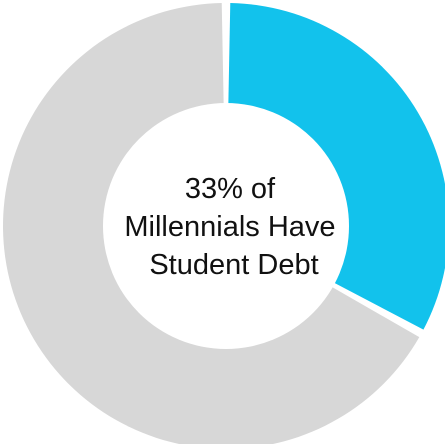 Image resolution: width=445 pixels, height=444 pixels. I want to click on center-label-line-2: Millennials Have, so click(229, 227).